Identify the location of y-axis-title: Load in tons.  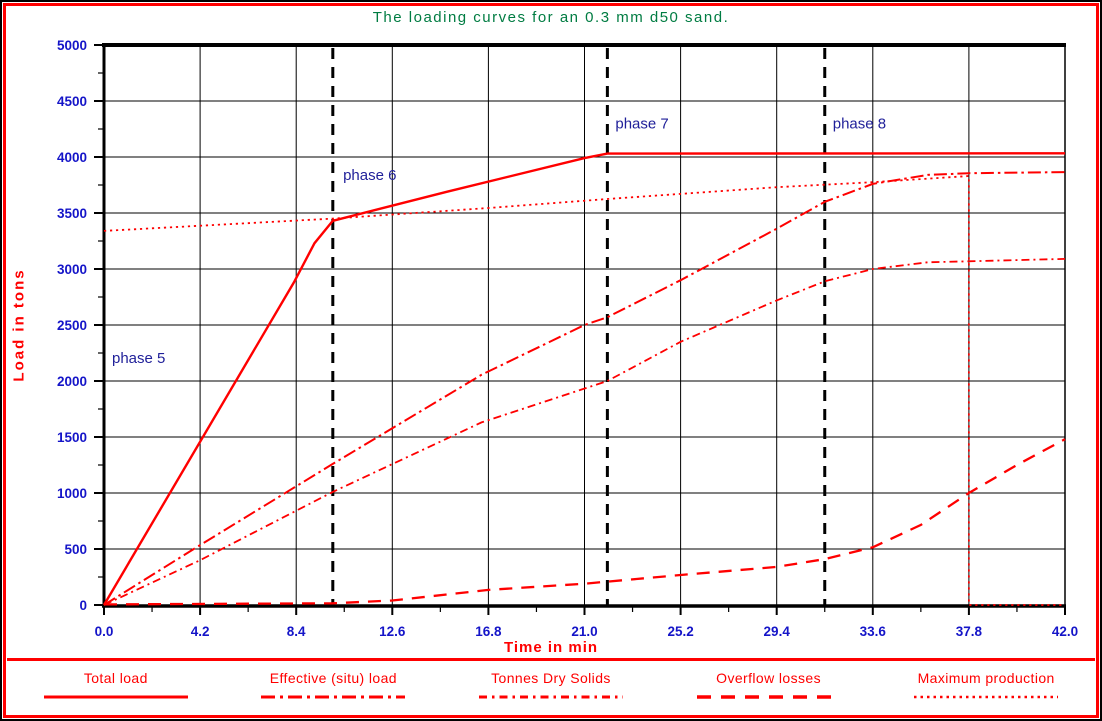
(19, 325).